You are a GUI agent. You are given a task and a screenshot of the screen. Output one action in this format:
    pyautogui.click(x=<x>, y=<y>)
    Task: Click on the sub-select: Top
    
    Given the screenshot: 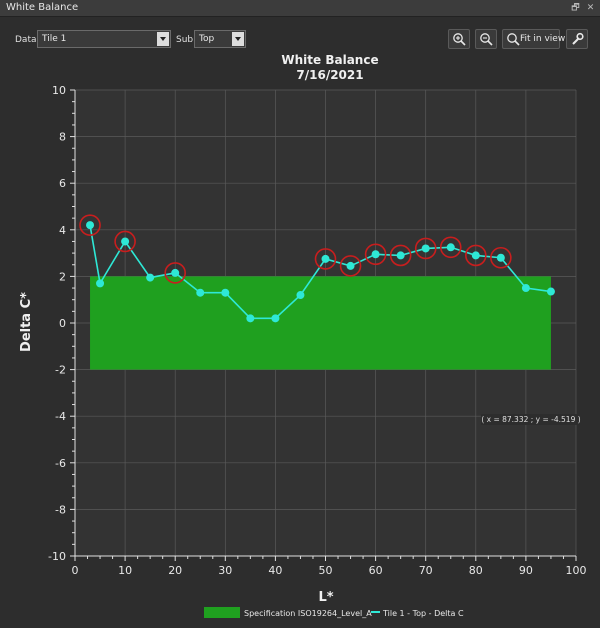 What is the action you would take?
    pyautogui.click(x=220, y=39)
    